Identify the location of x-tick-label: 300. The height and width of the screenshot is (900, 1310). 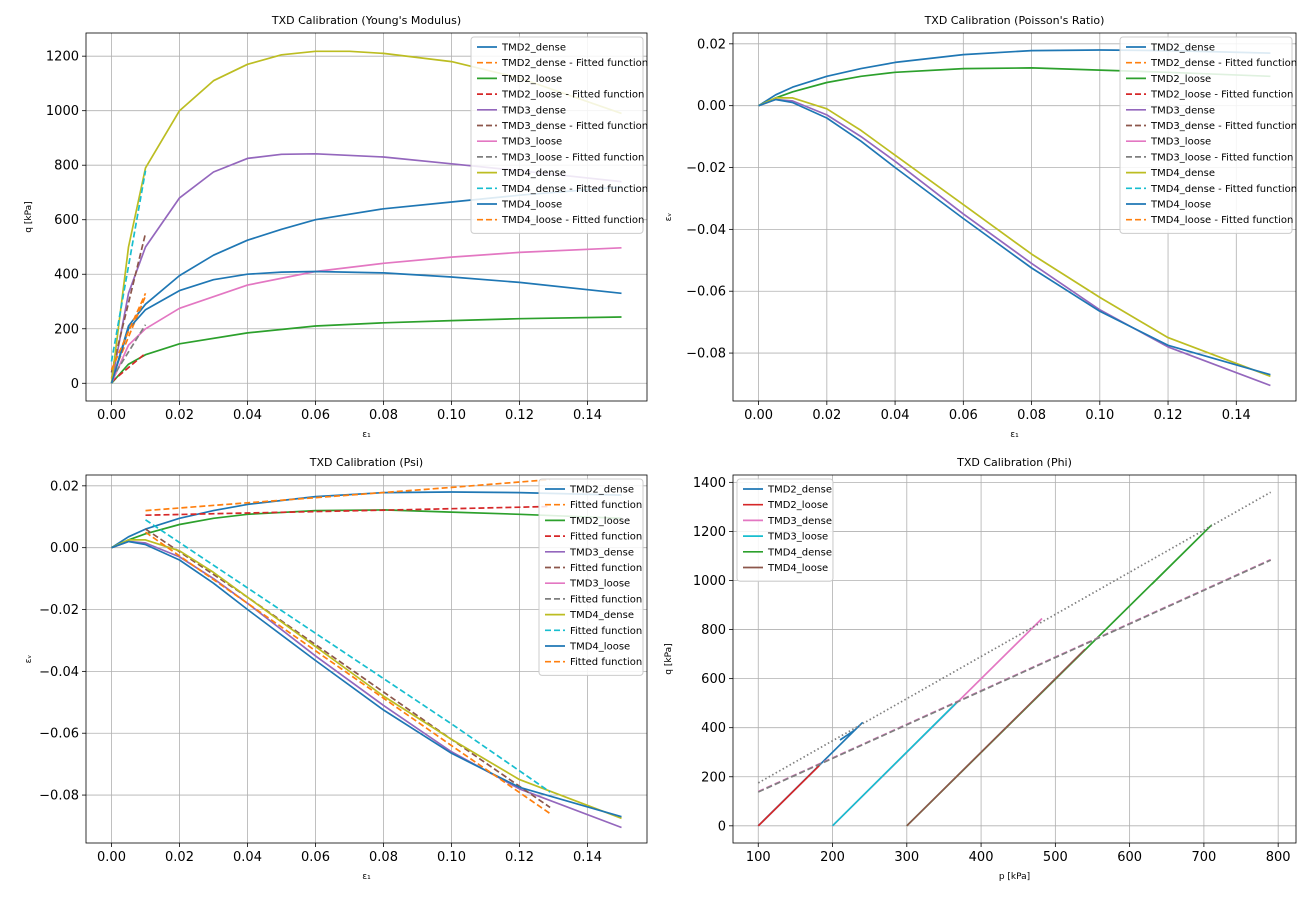
(906, 857).